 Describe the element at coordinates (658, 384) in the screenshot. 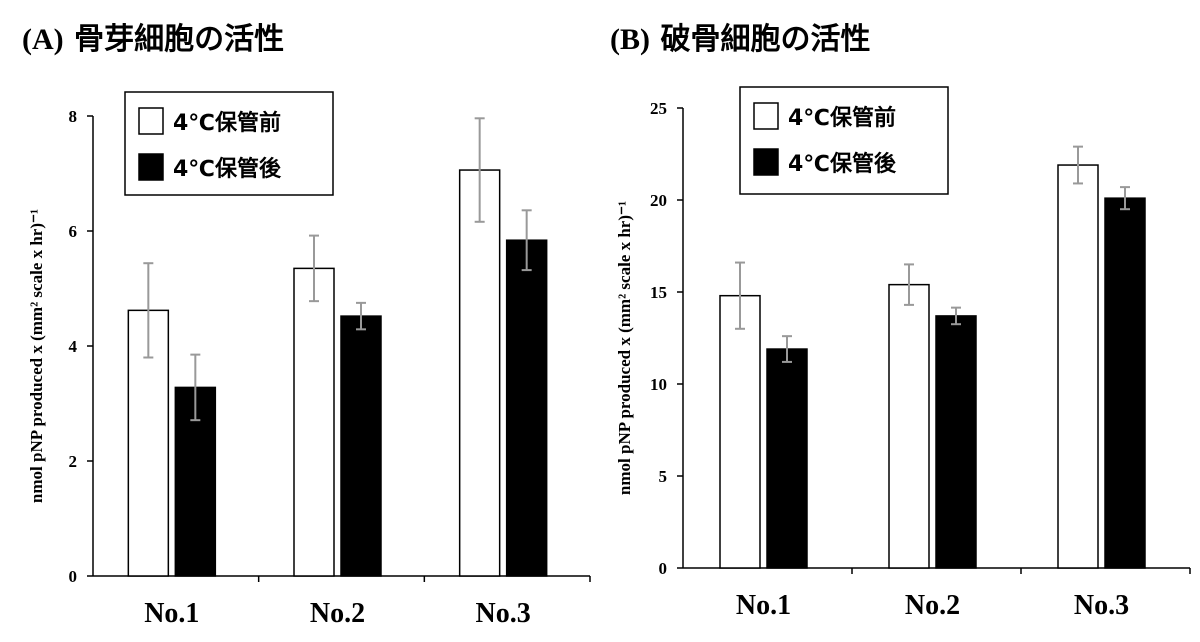

I see `y-tick-label: 10` at that location.